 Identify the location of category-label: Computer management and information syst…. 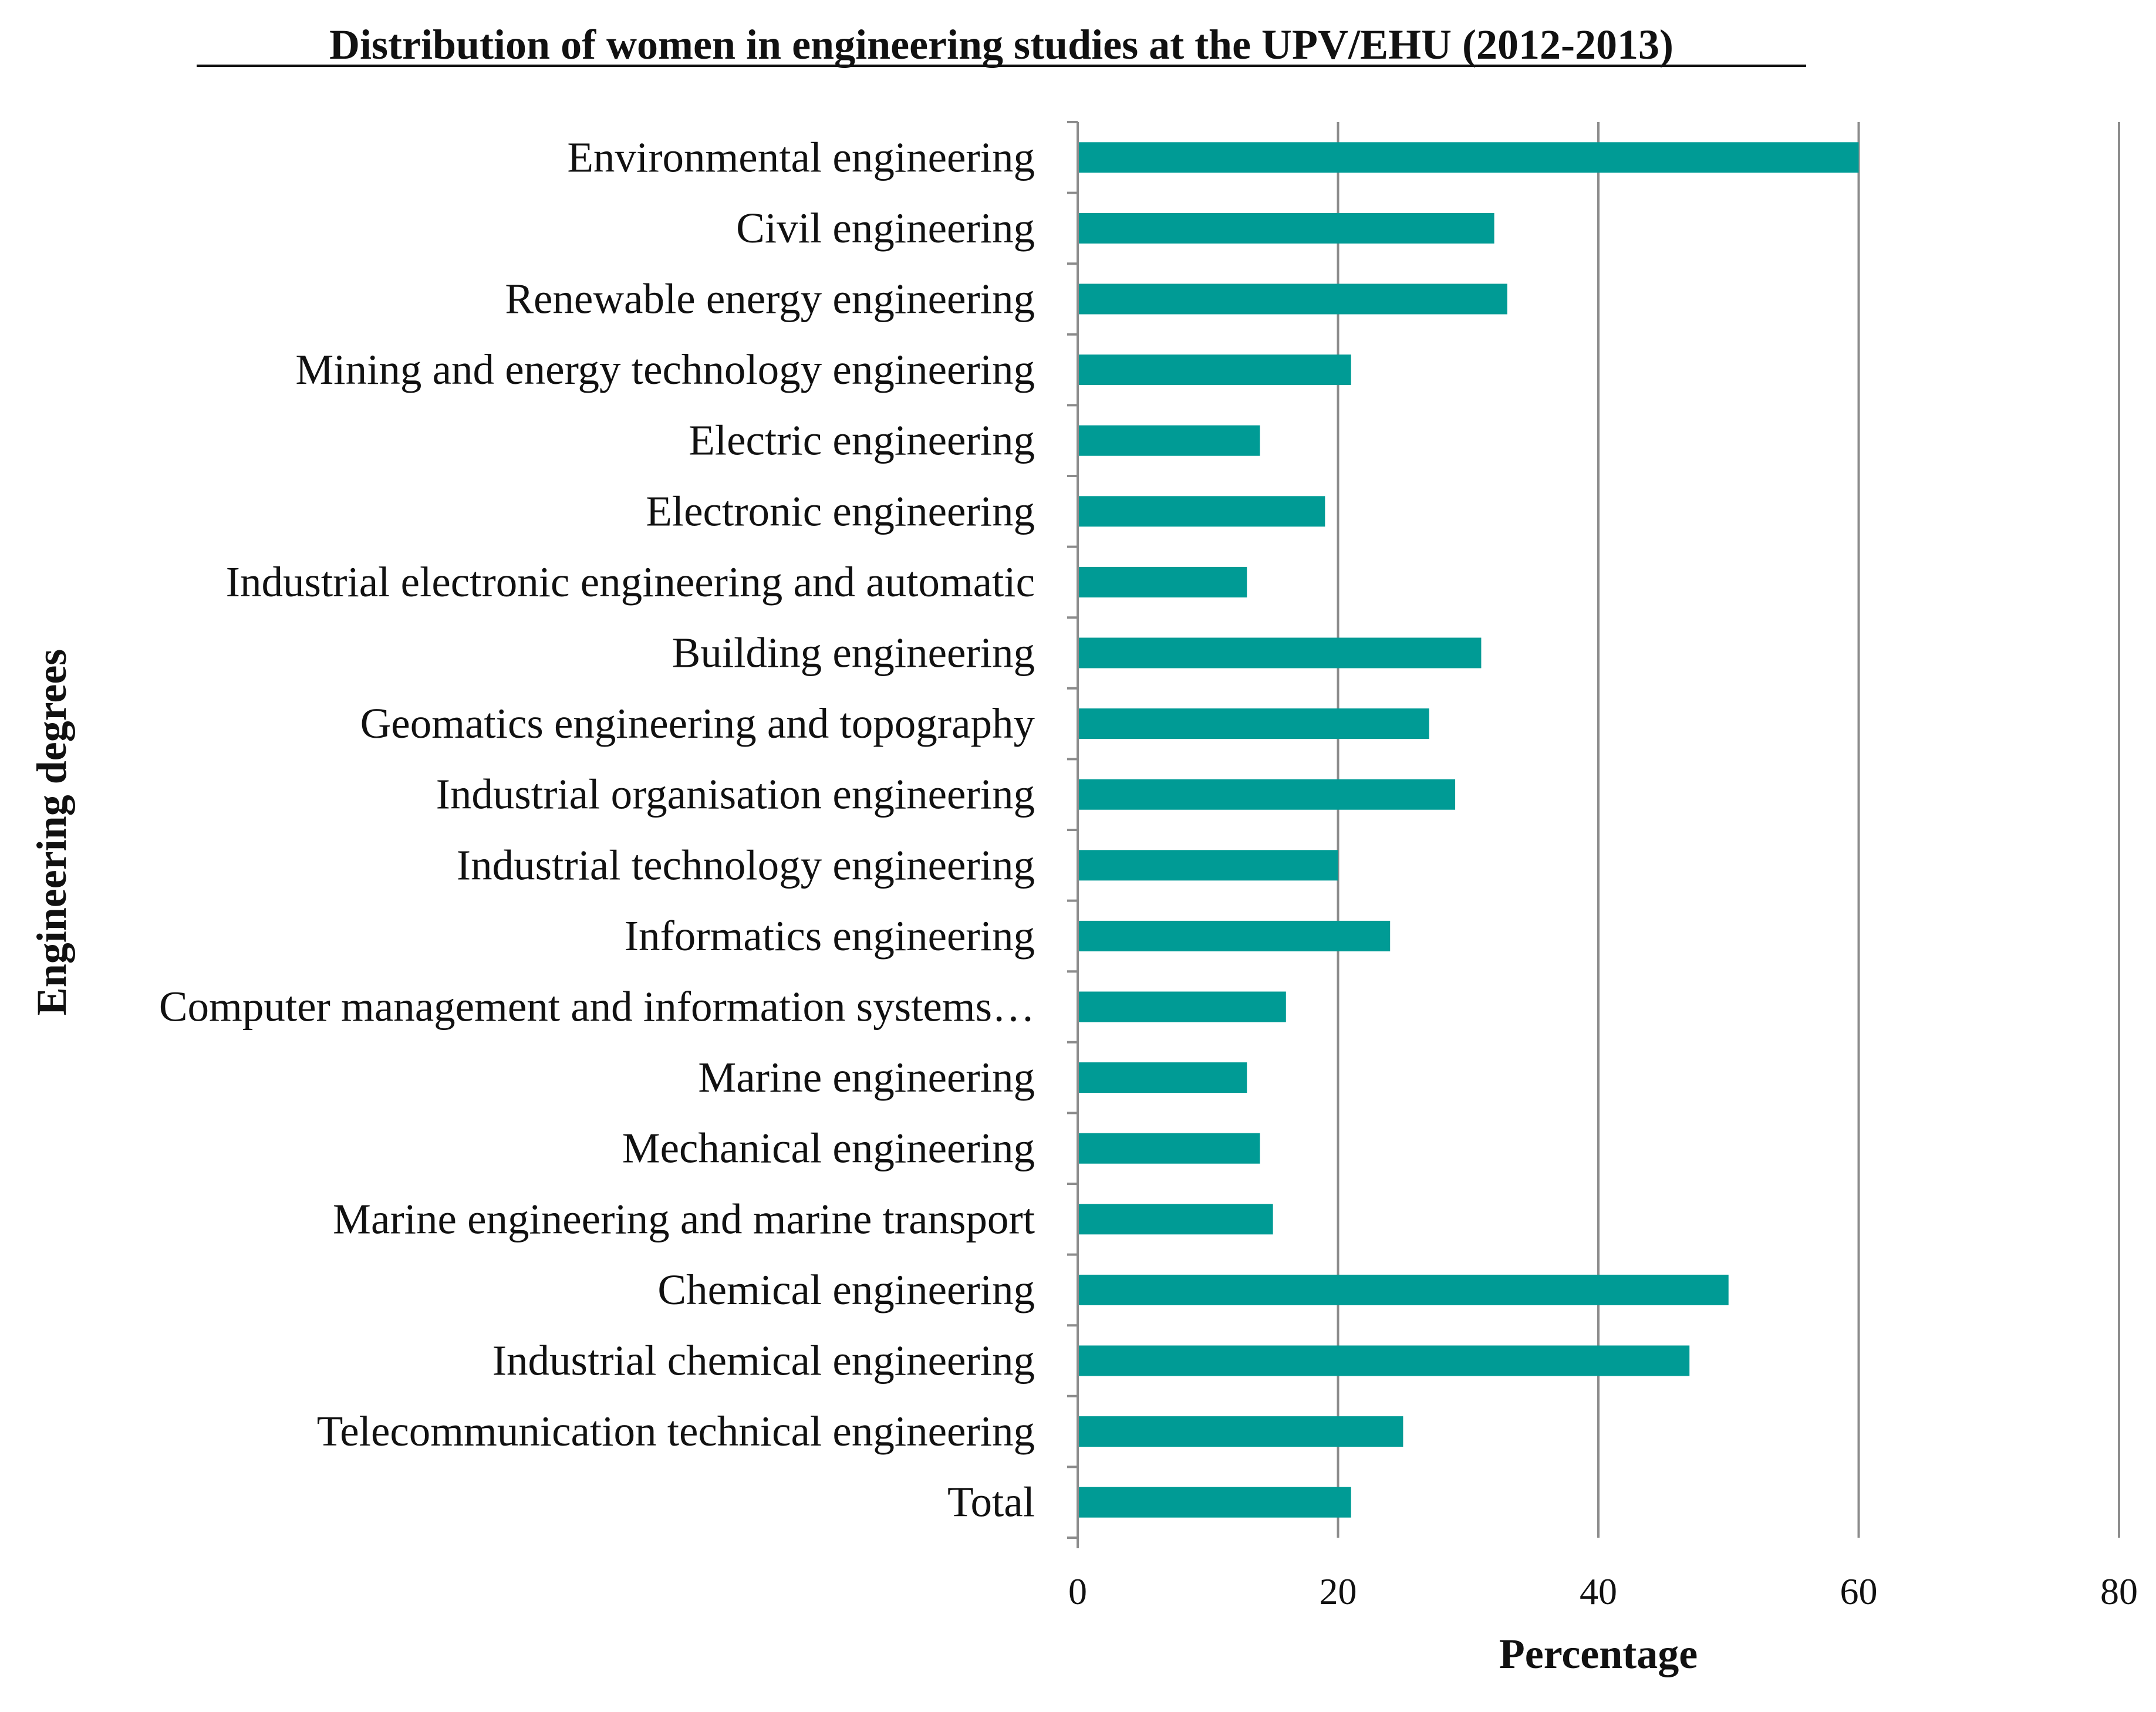
(597, 1007).